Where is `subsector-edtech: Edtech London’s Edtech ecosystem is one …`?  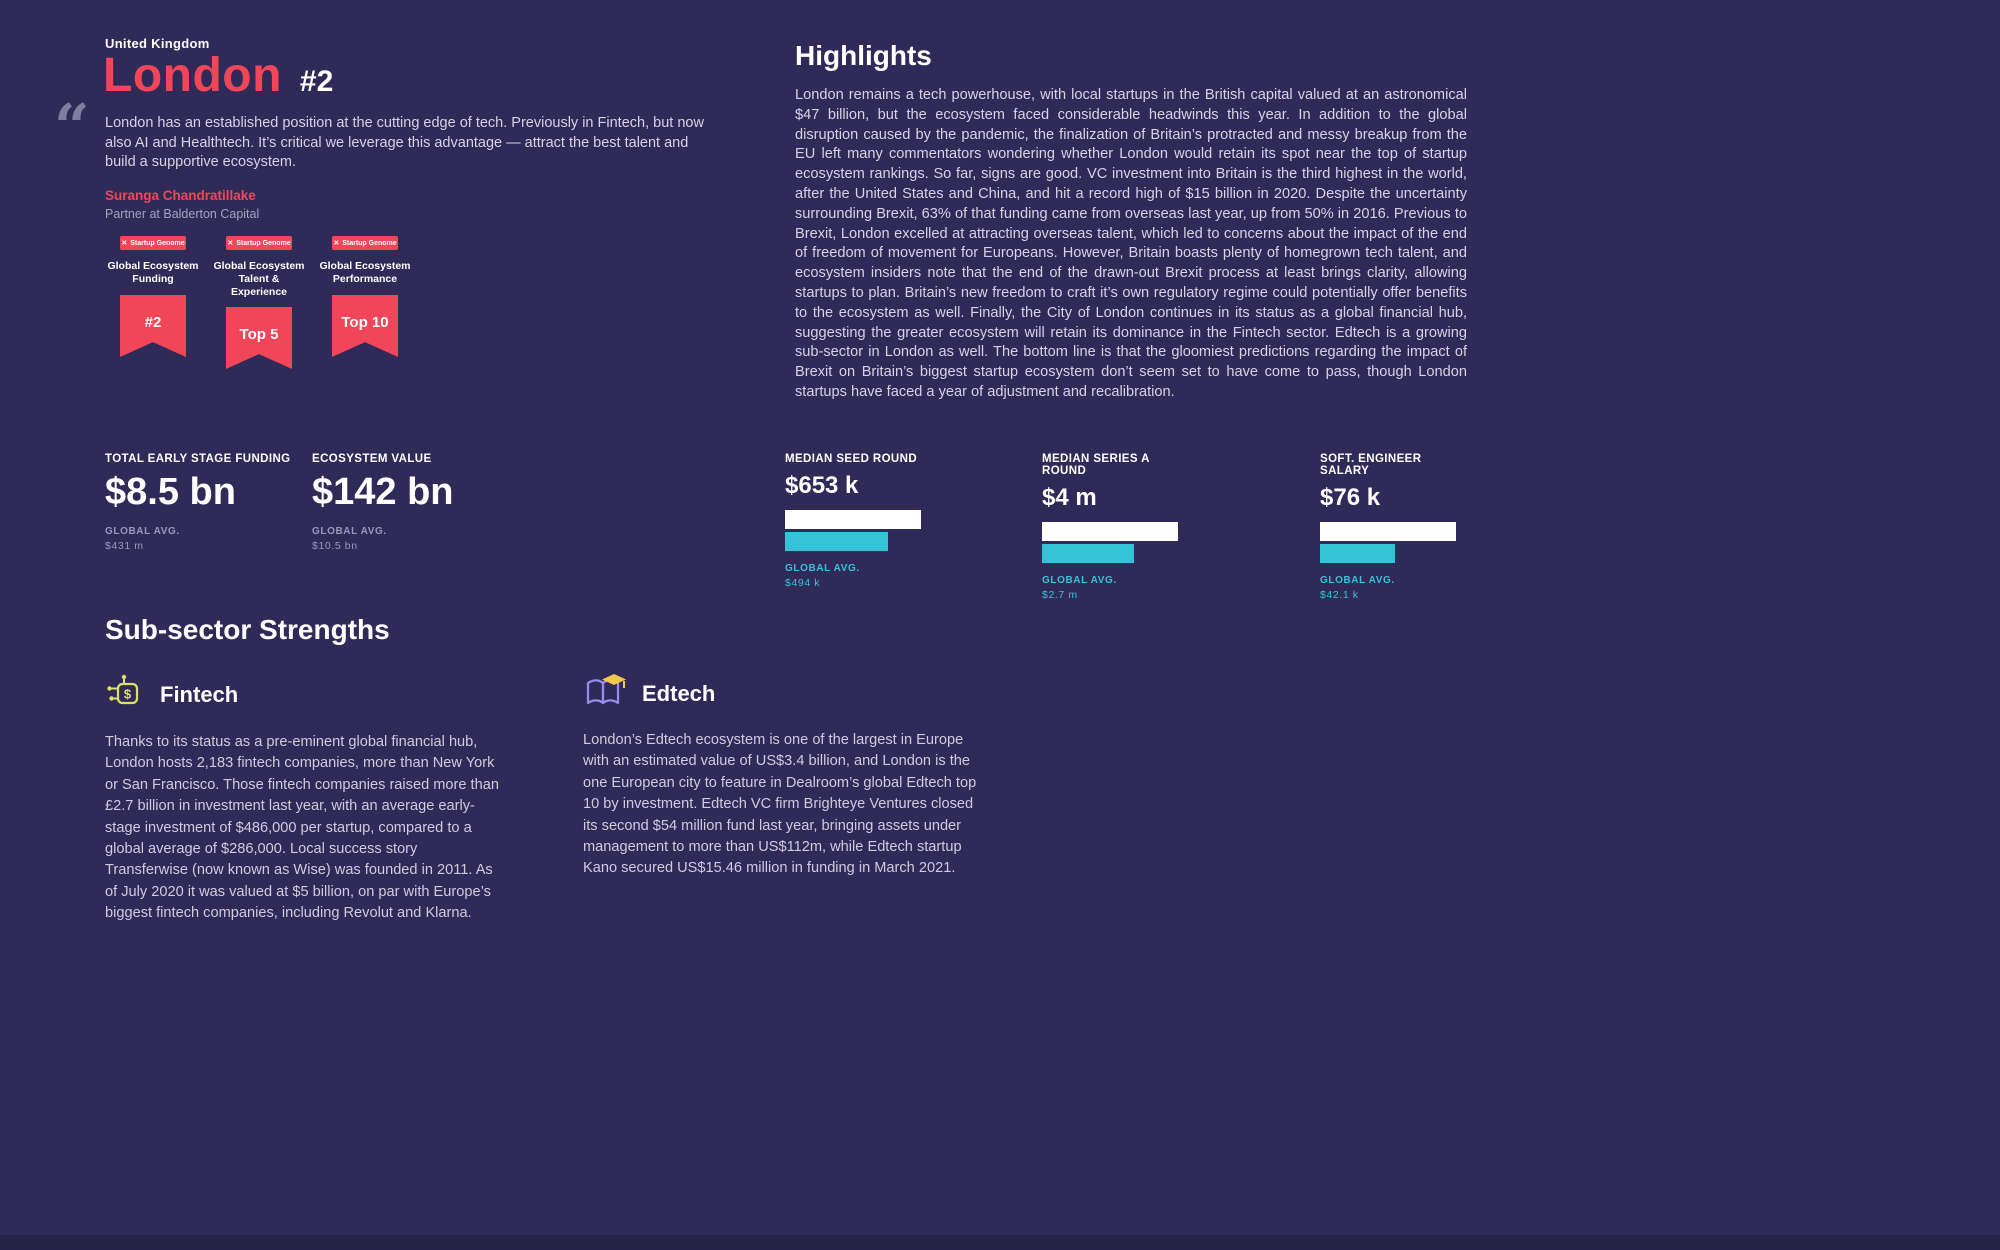
subsector-edtech: Edtech London’s Edtech ecosystem is one … is located at coordinates (785, 776).